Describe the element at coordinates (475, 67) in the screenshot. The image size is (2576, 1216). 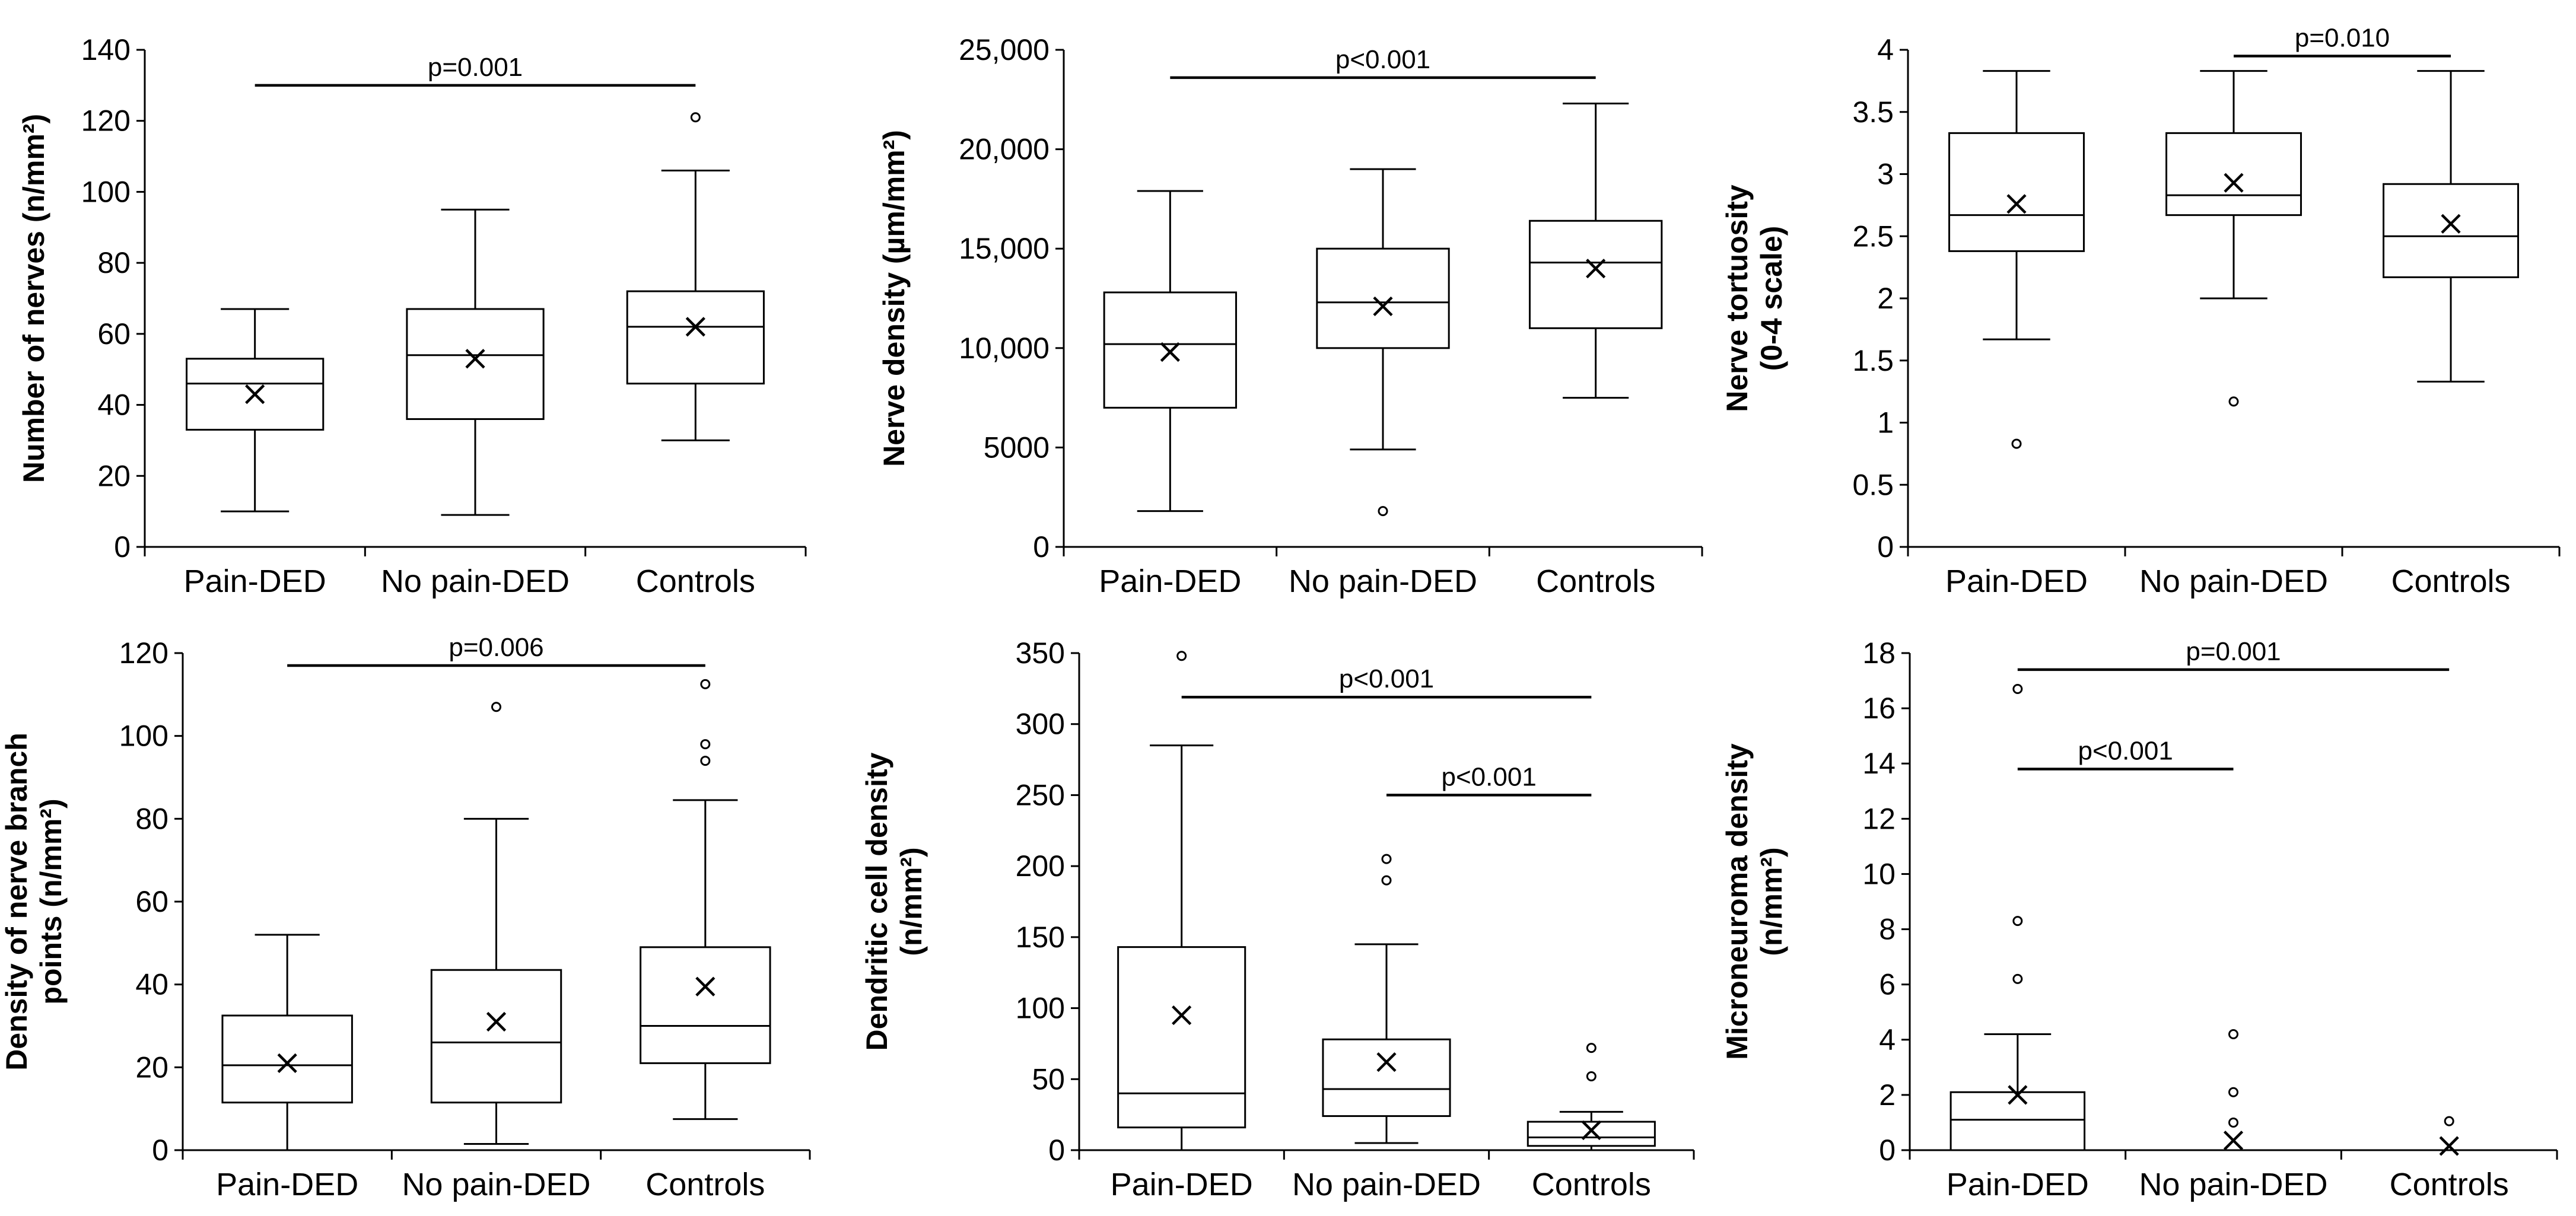
I see `significance-label: p=0.001` at that location.